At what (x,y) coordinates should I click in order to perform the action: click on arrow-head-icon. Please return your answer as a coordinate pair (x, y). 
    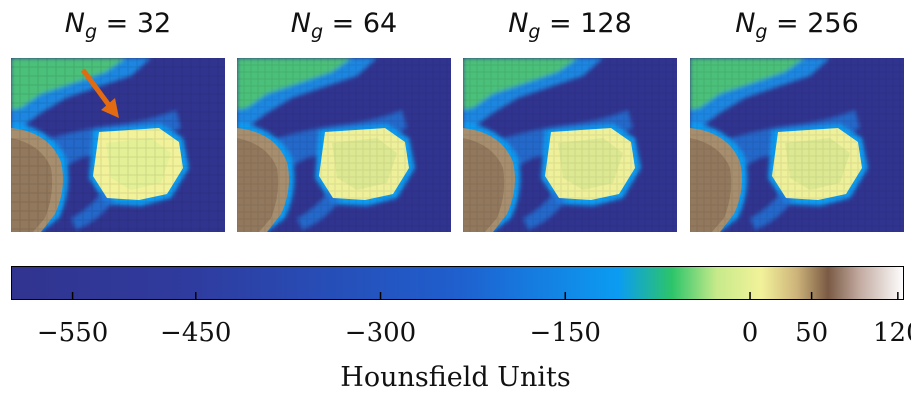
    Looking at the image, I should click on (110, 108).